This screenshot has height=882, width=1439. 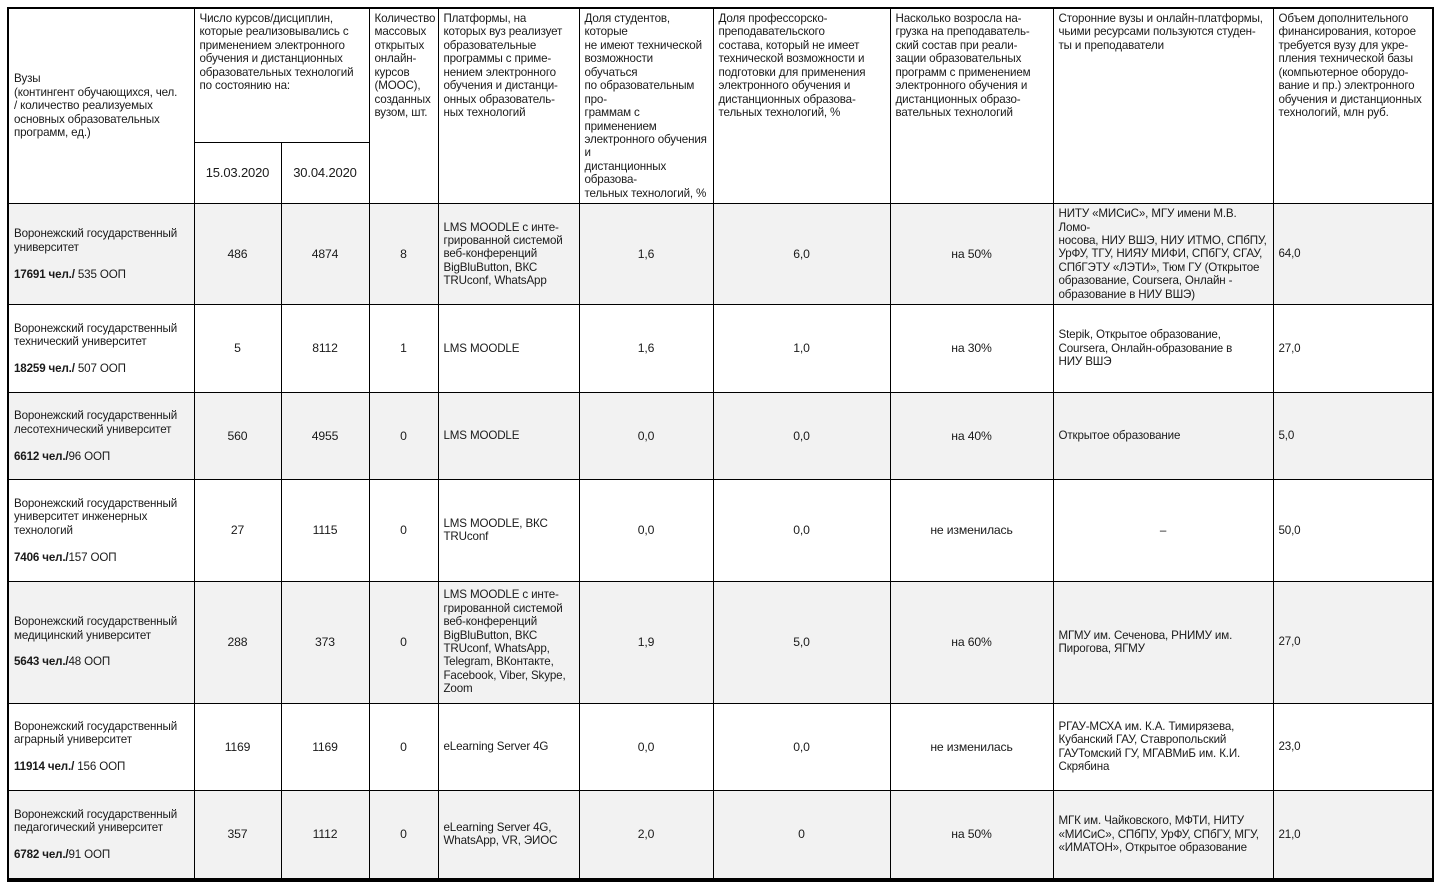 What do you see at coordinates (237, 254) in the screenshot?
I see `cell-courses-15-03: 486` at bounding box center [237, 254].